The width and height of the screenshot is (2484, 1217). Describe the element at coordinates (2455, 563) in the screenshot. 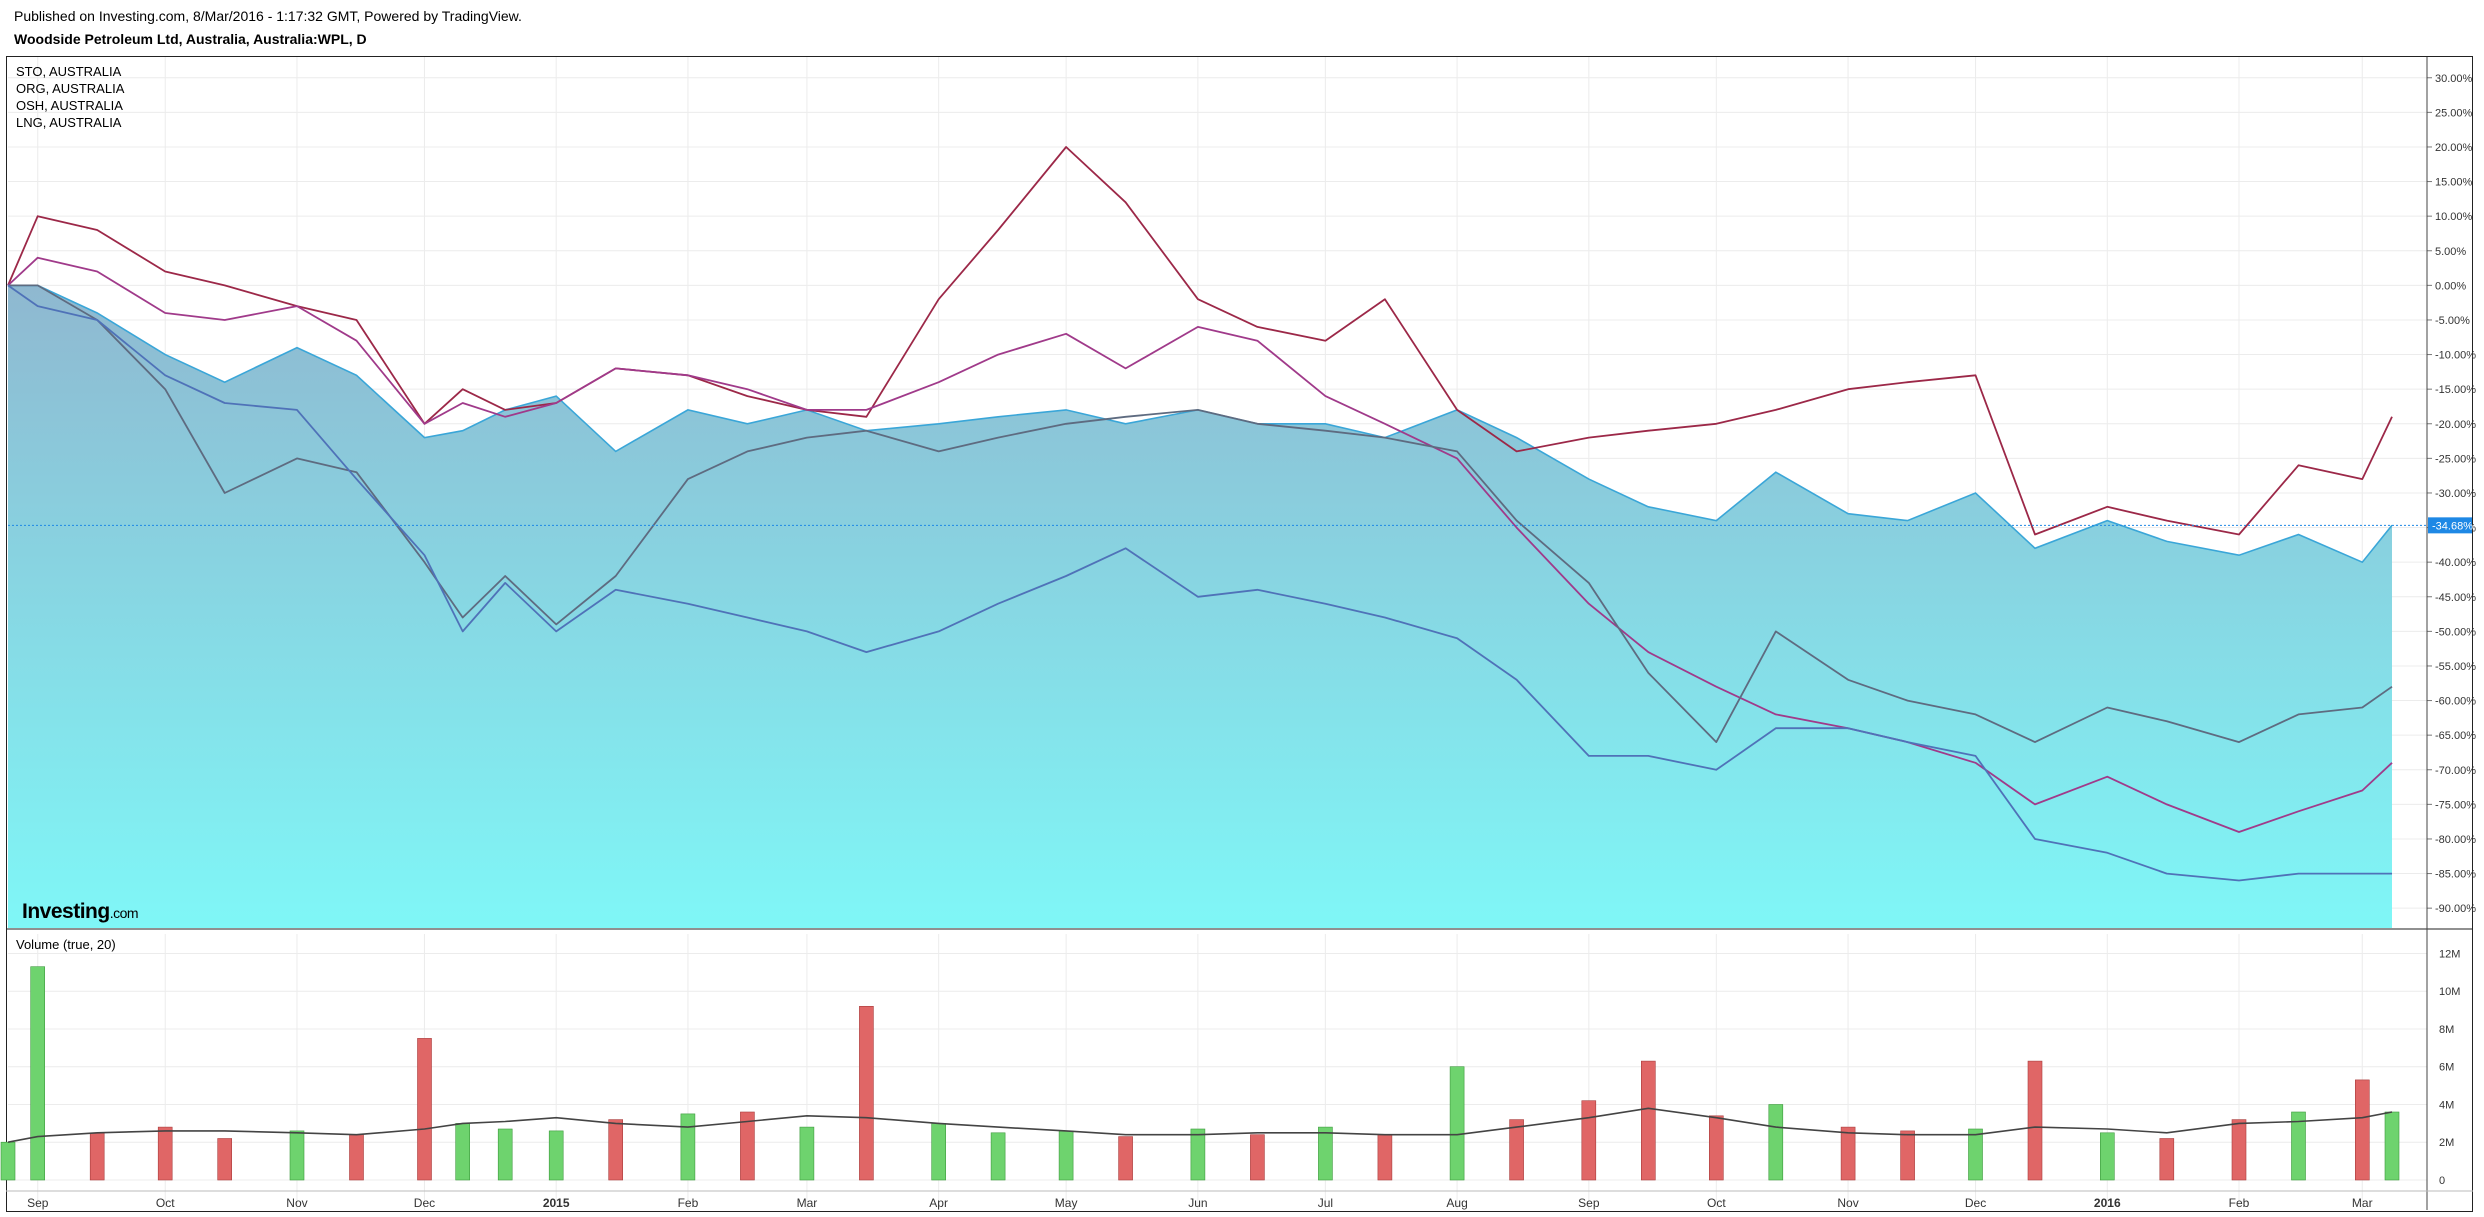

I see `y-tick-label: -40.00%` at that location.